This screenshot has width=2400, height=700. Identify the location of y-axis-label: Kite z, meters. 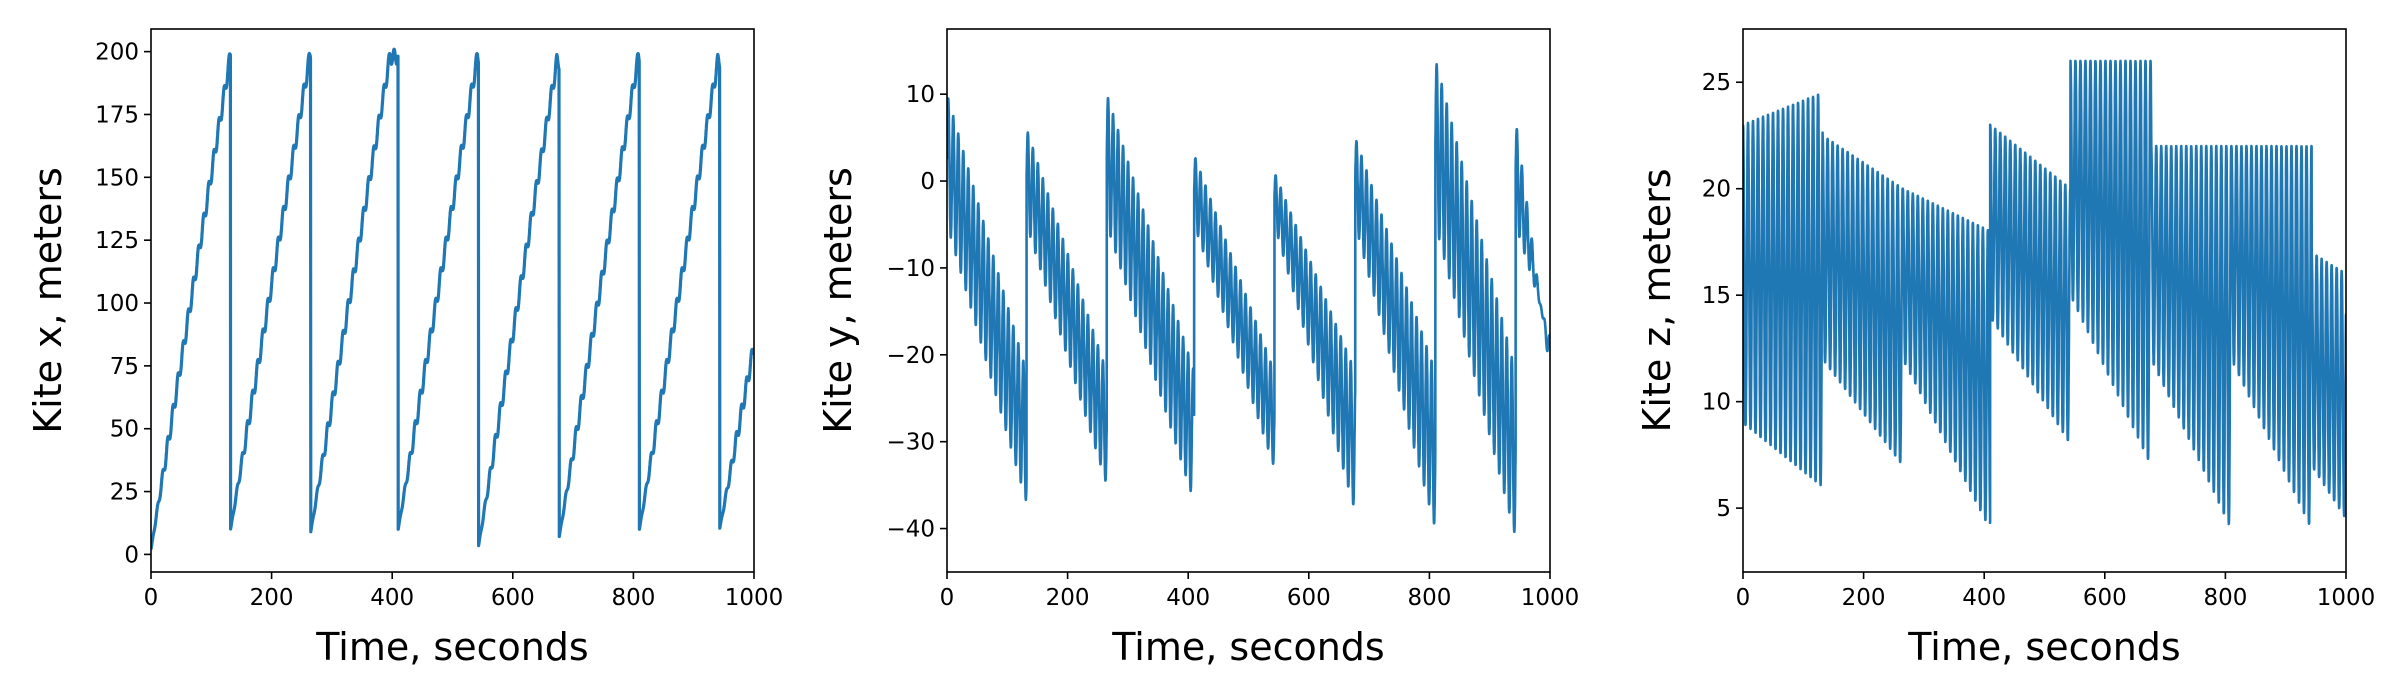
(1657, 300).